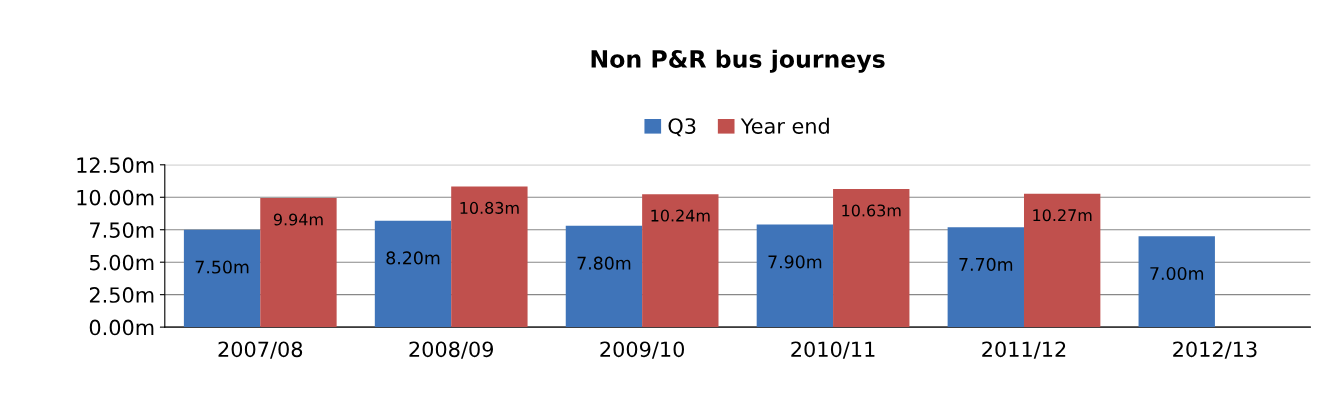 This screenshot has width=1329, height=412. Describe the element at coordinates (1062, 215) in the screenshot. I see `data-label: 10.27m` at that location.